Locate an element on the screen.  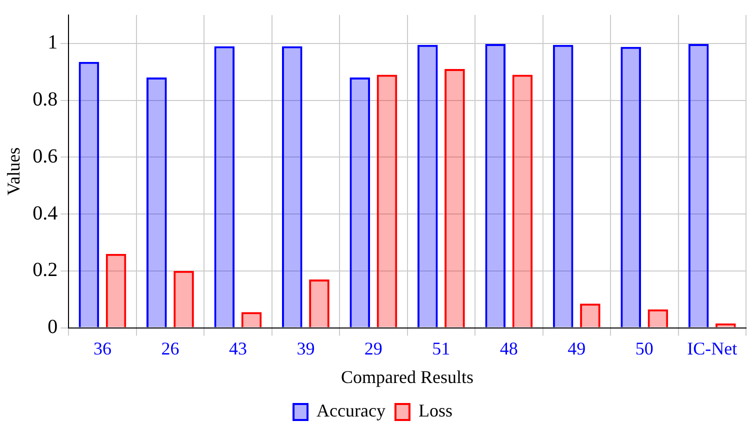
y-tick-label: 0.6 is located at coordinates (45, 156).